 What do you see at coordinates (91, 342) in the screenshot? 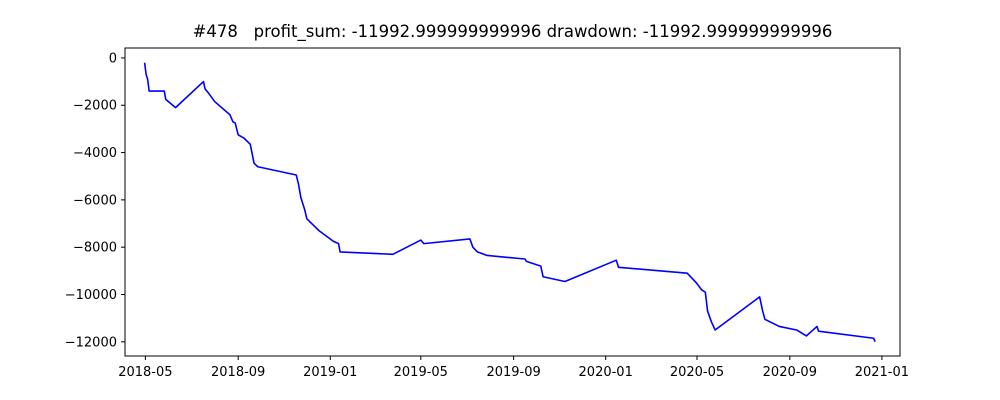
I see `y-tick-label: −12000` at bounding box center [91, 342].